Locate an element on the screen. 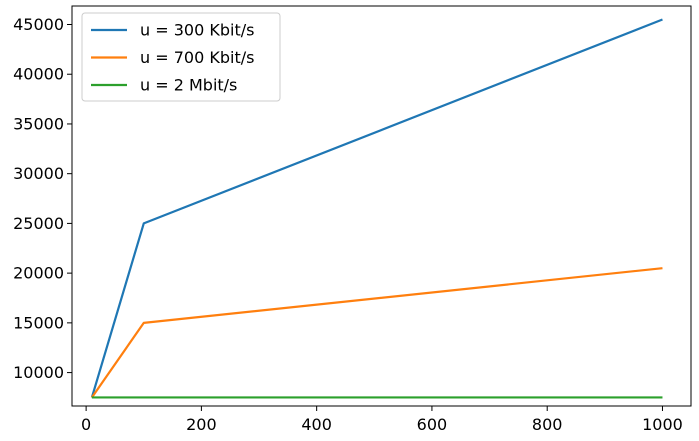 This screenshot has height=441, width=699. x-tick-label: 600 is located at coordinates (432, 424).